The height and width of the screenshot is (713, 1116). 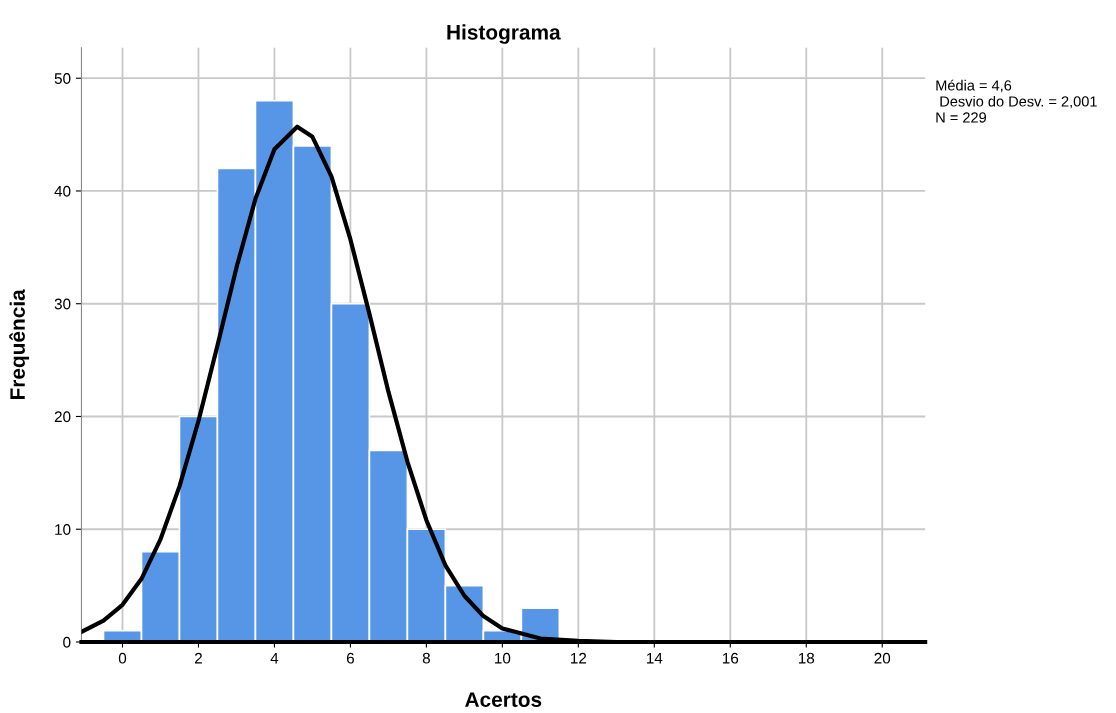 I want to click on x-axis-title: Acertos, so click(x=503, y=699).